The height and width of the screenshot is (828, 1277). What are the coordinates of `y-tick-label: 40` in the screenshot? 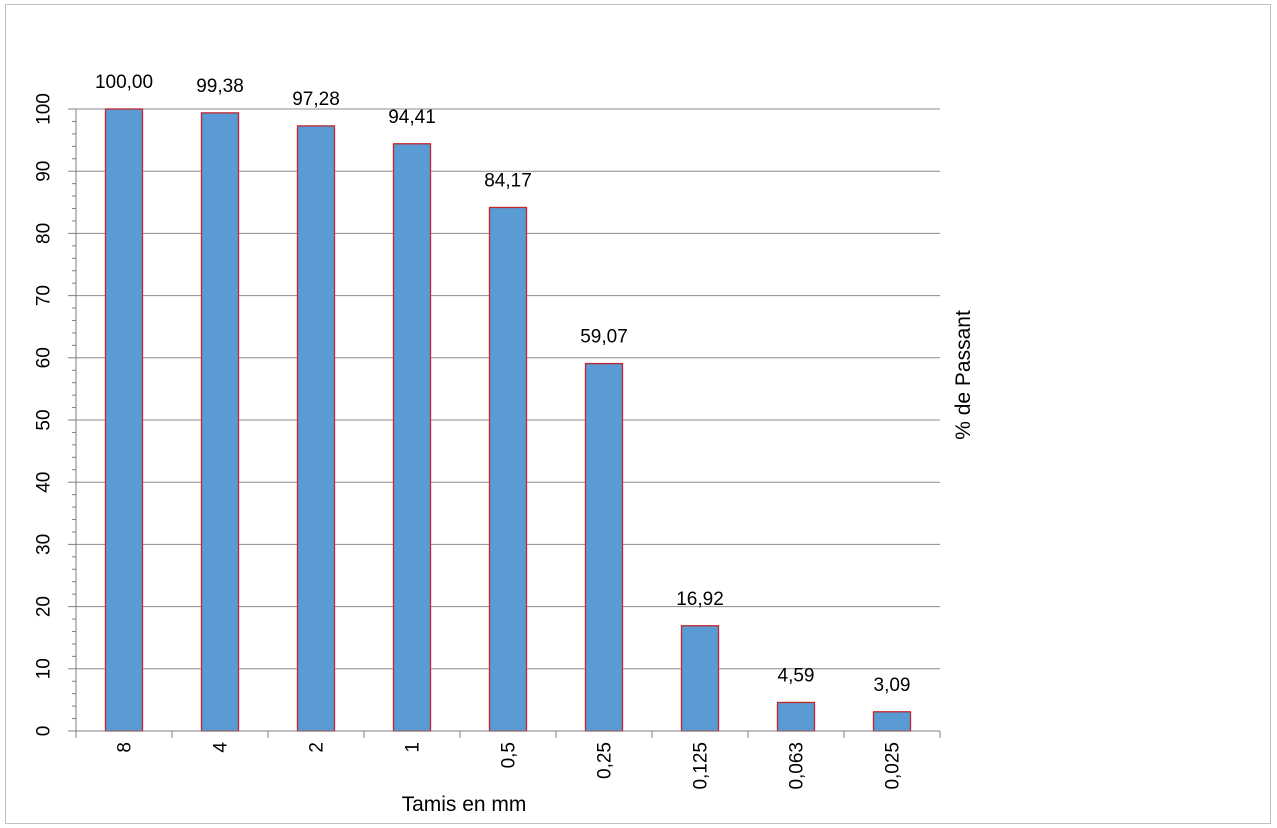 It's located at (44, 482).